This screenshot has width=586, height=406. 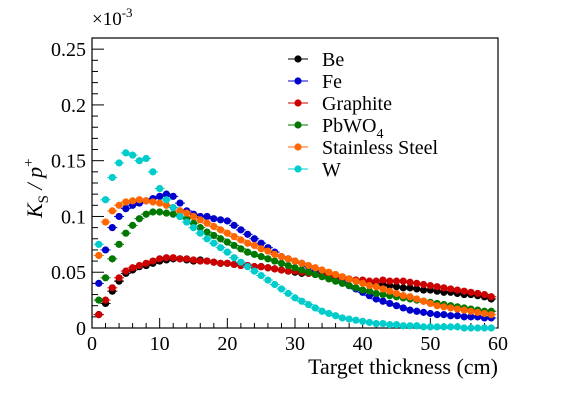 I want to click on legend-entry-be: Be, so click(x=316, y=60).